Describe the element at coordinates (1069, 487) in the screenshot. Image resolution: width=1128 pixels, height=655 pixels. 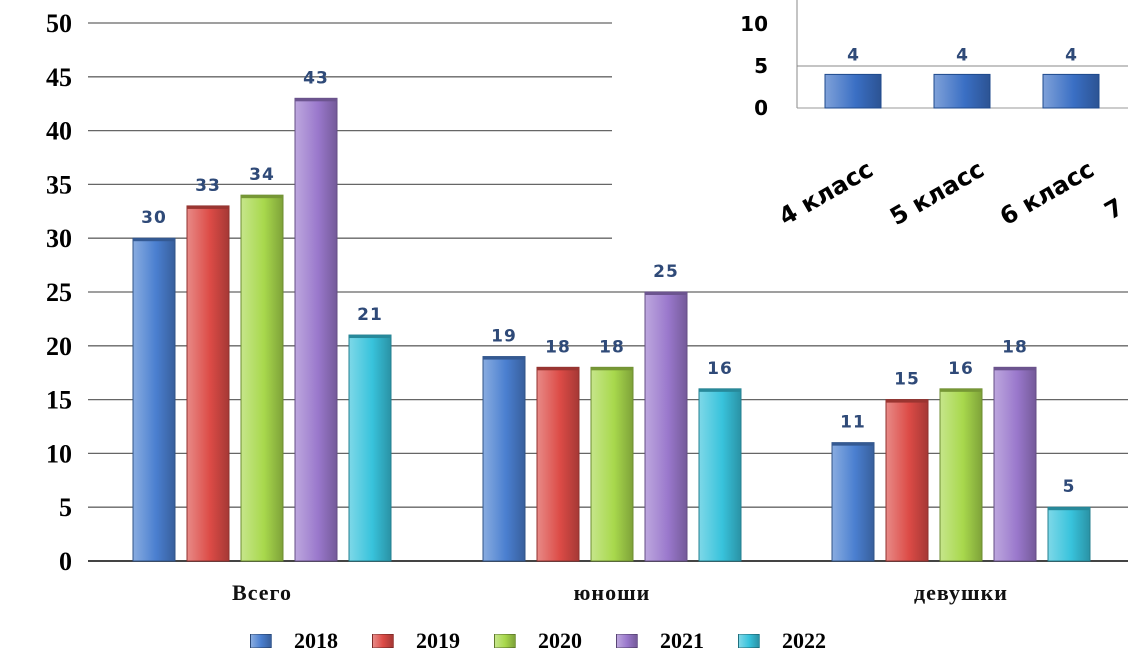
I see `data-label: 5` at that location.